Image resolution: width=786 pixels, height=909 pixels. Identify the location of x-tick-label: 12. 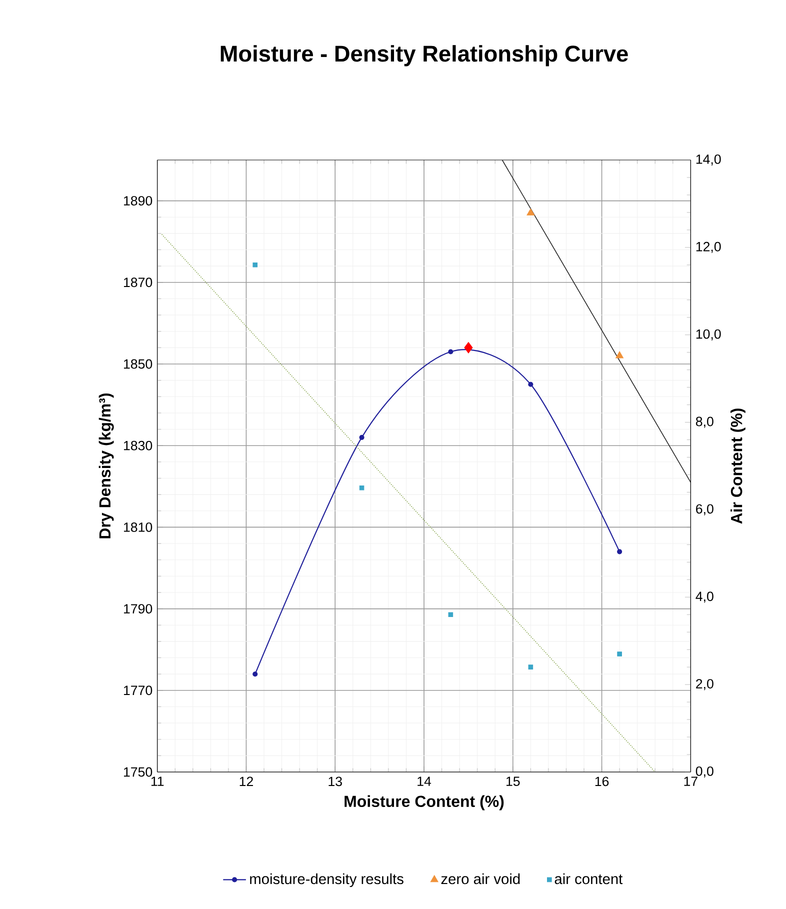
(246, 781).